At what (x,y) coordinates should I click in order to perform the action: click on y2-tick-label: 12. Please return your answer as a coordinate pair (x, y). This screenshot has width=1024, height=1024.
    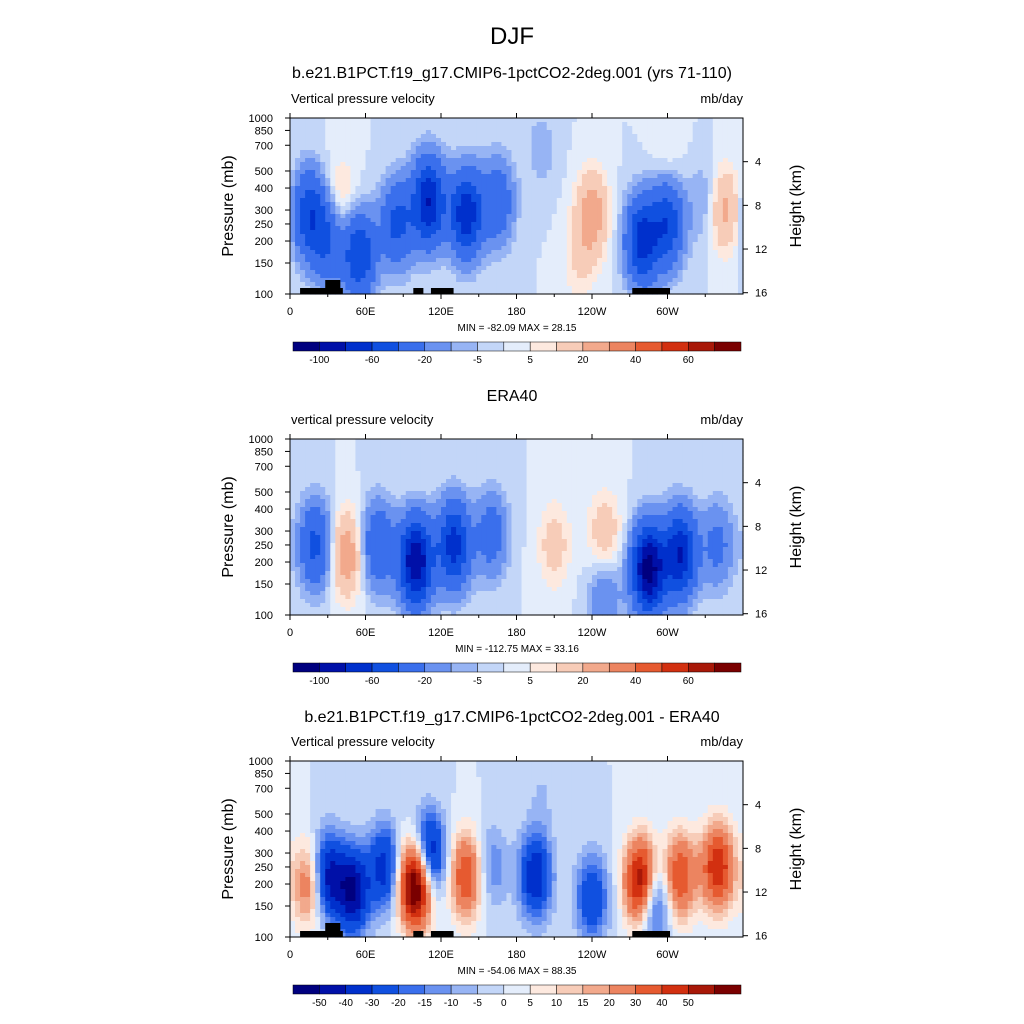
    Looking at the image, I should click on (761, 893).